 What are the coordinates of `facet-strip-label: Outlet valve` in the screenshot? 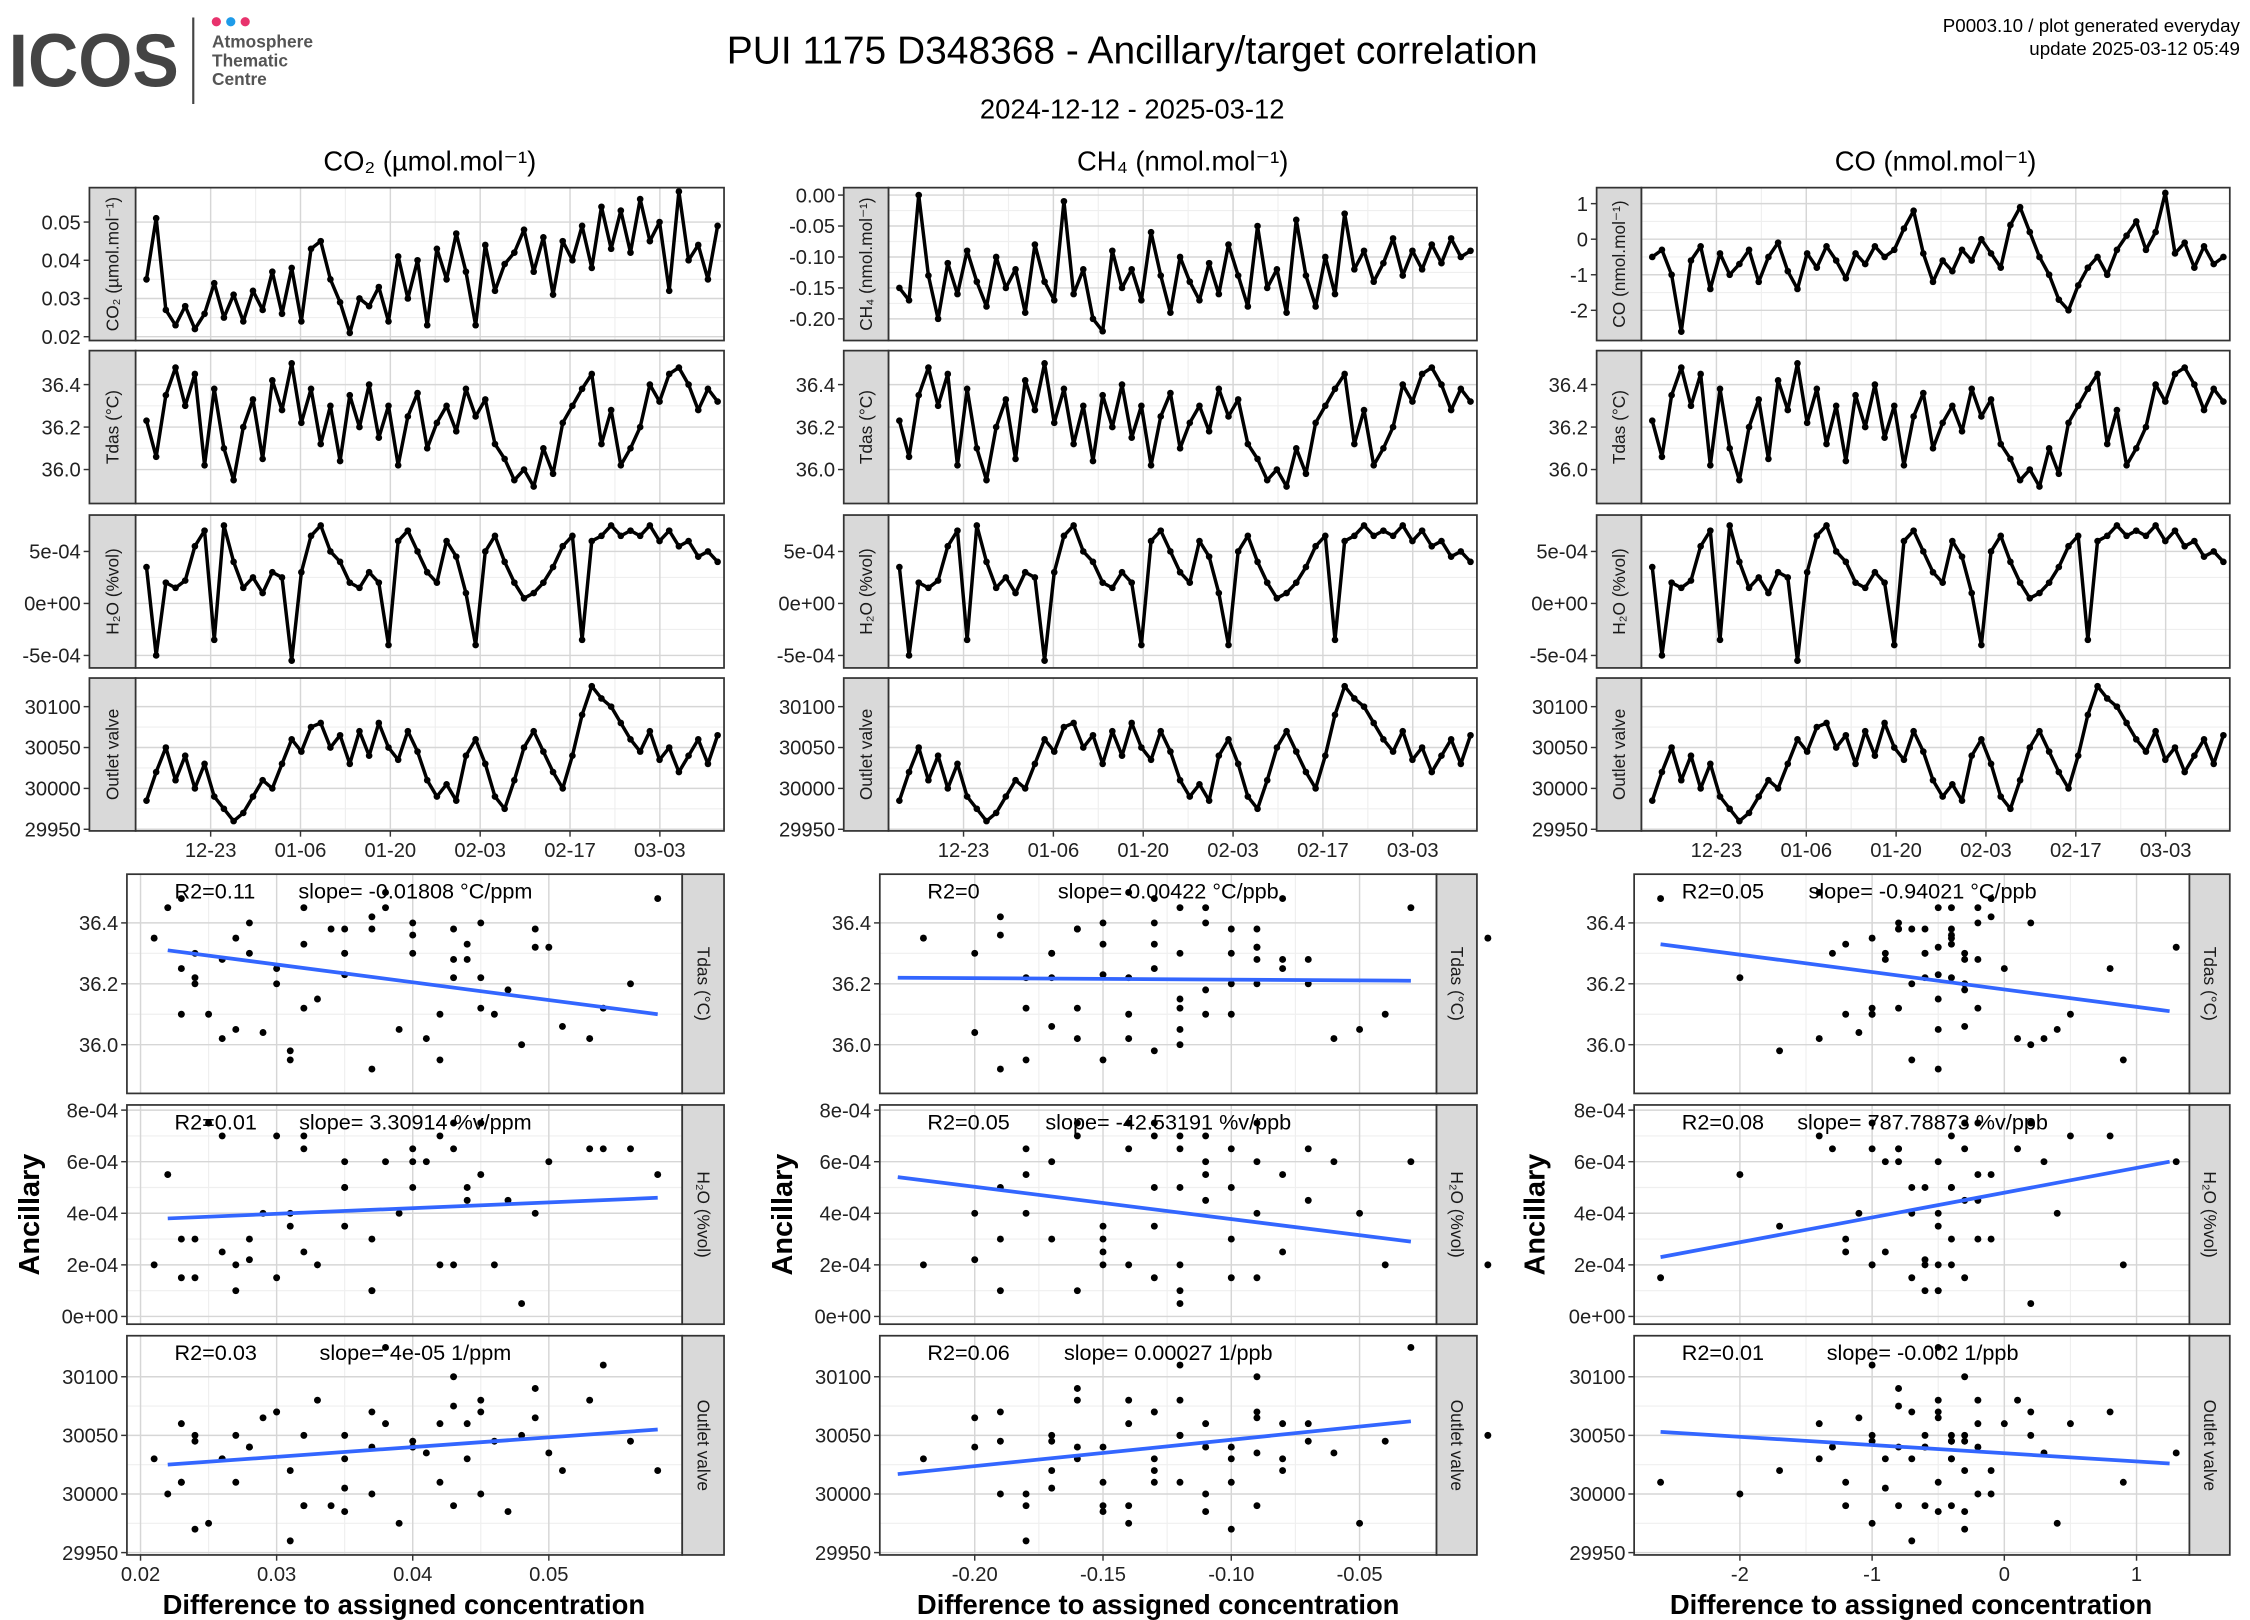 It's located at (1457, 1445).